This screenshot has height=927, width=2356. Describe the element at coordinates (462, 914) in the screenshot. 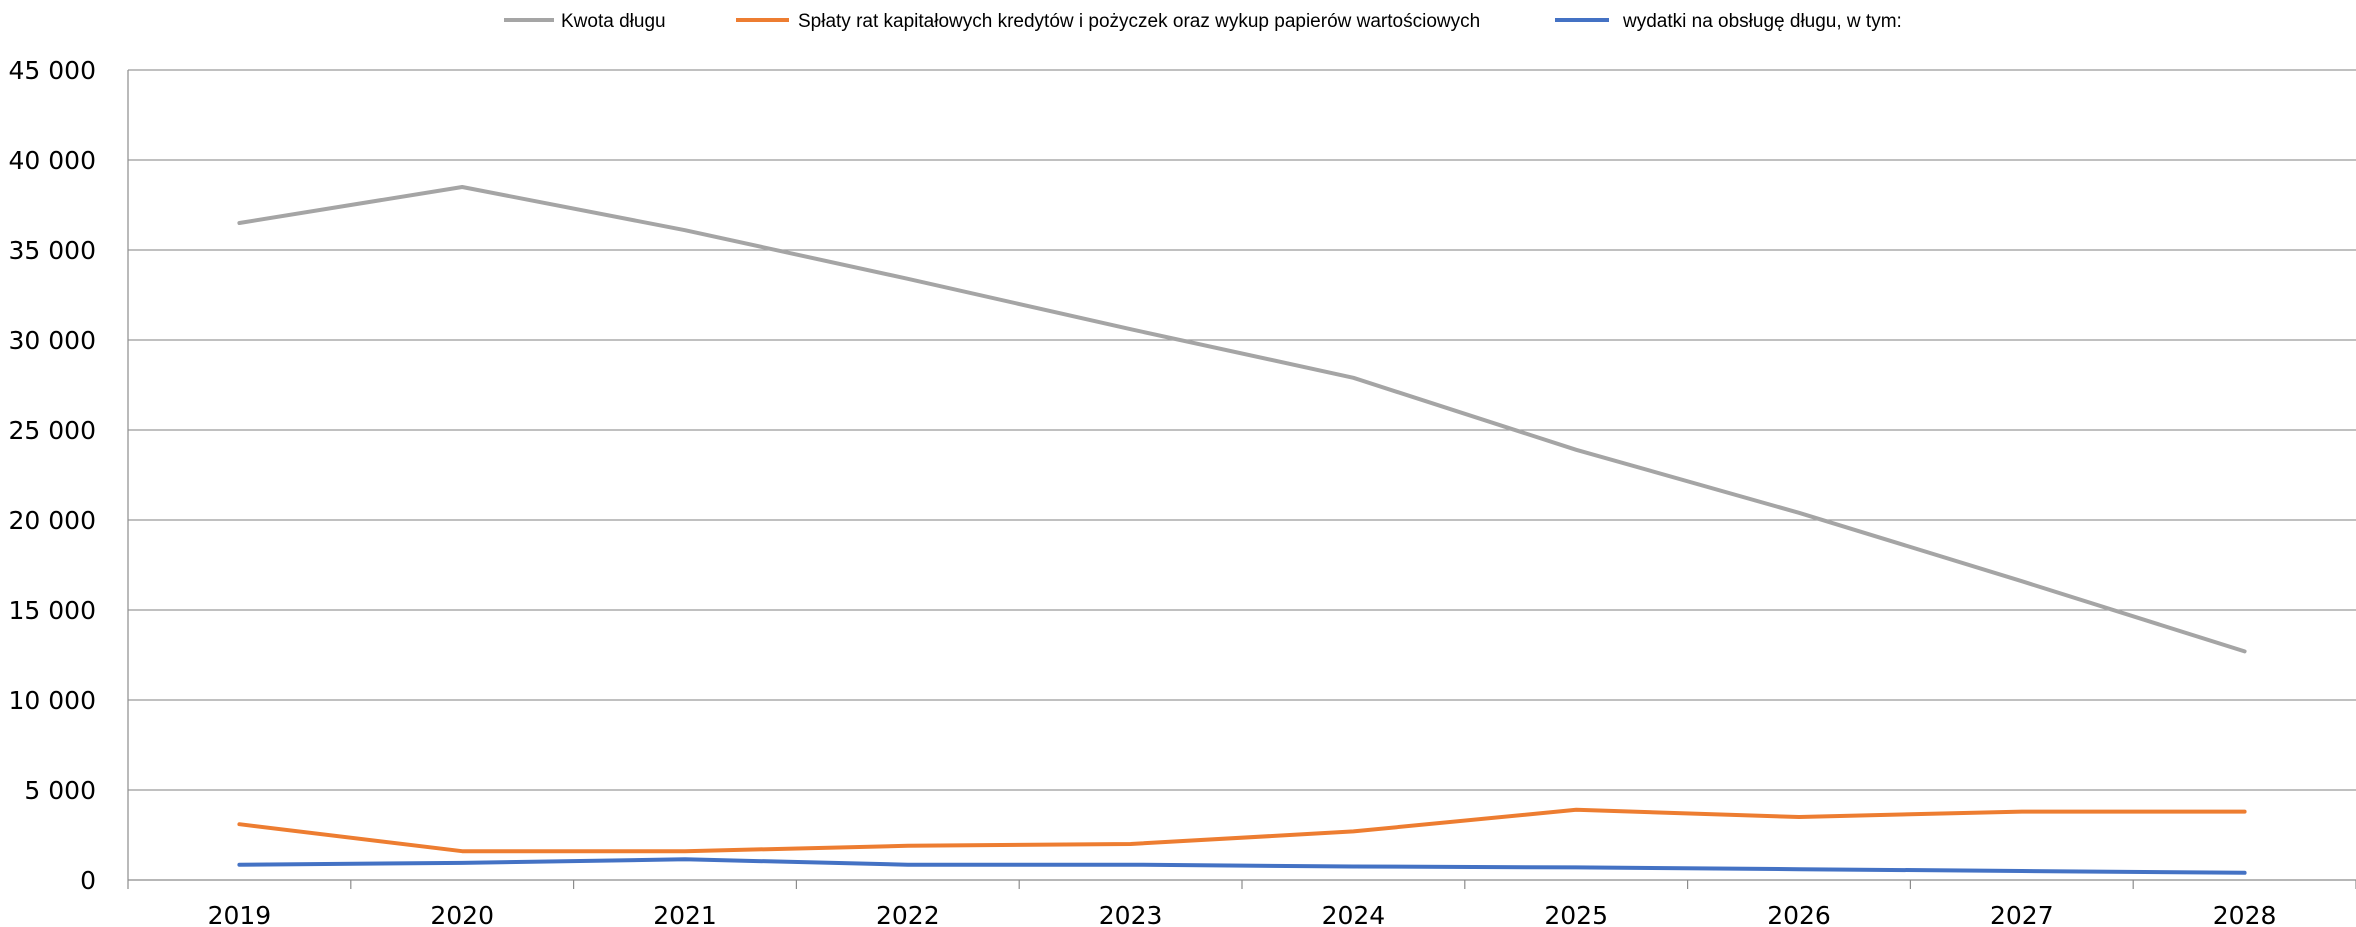

I see `x-tick-label: 2020` at that location.